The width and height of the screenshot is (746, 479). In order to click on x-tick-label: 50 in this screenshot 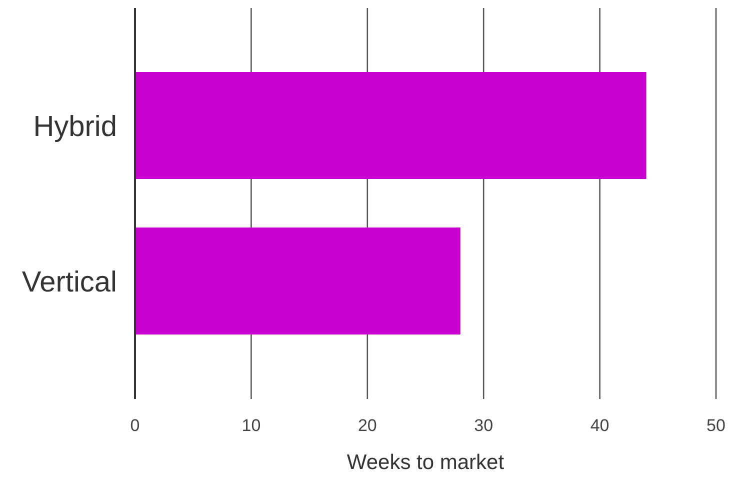, I will do `click(716, 426)`.